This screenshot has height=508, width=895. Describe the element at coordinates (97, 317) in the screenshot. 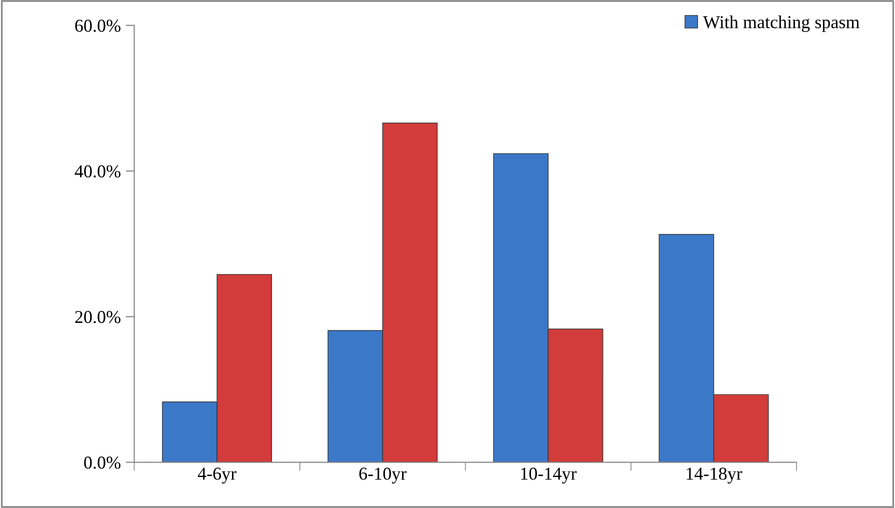

I see `y-tick-label: 20.0%` at that location.